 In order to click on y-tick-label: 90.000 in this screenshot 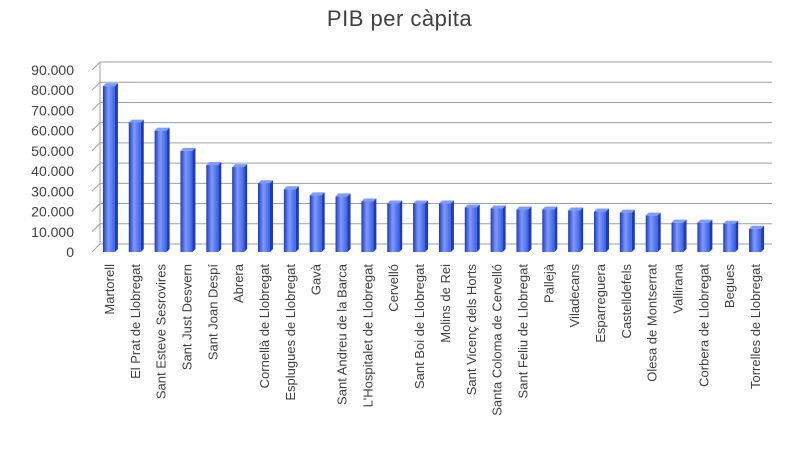, I will do `click(52, 70)`.